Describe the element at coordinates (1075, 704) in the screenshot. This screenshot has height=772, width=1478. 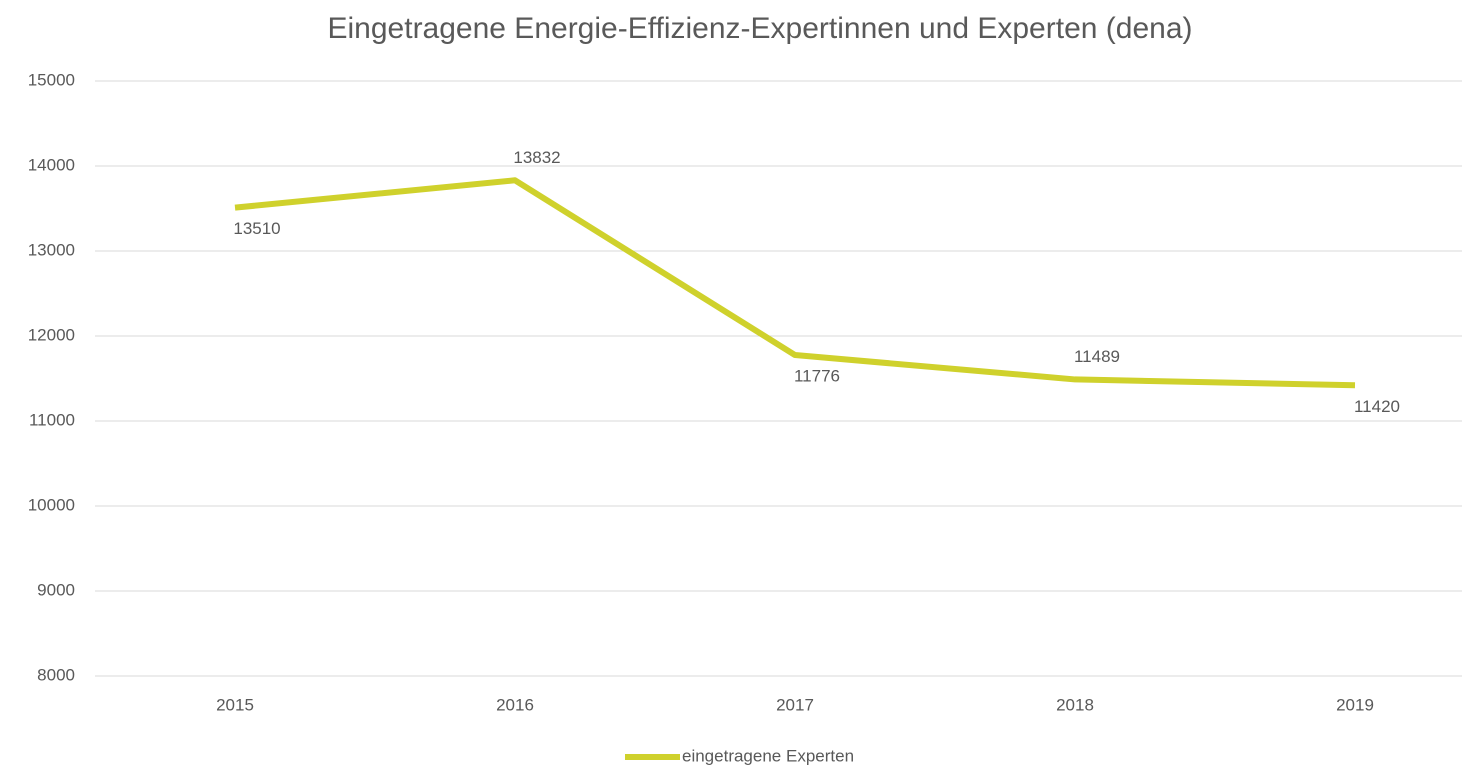
I see `x-tick-label: 2018` at that location.